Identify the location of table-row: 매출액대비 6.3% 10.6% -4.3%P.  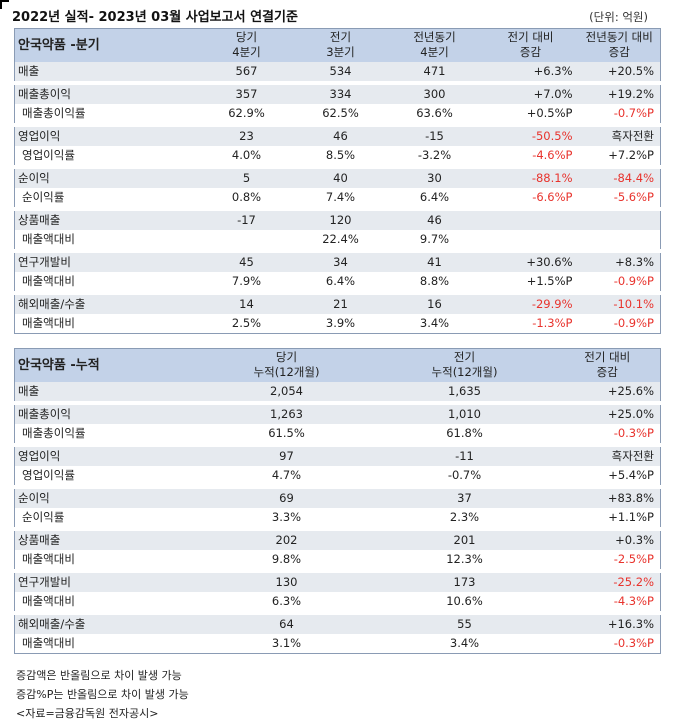
(338, 602).